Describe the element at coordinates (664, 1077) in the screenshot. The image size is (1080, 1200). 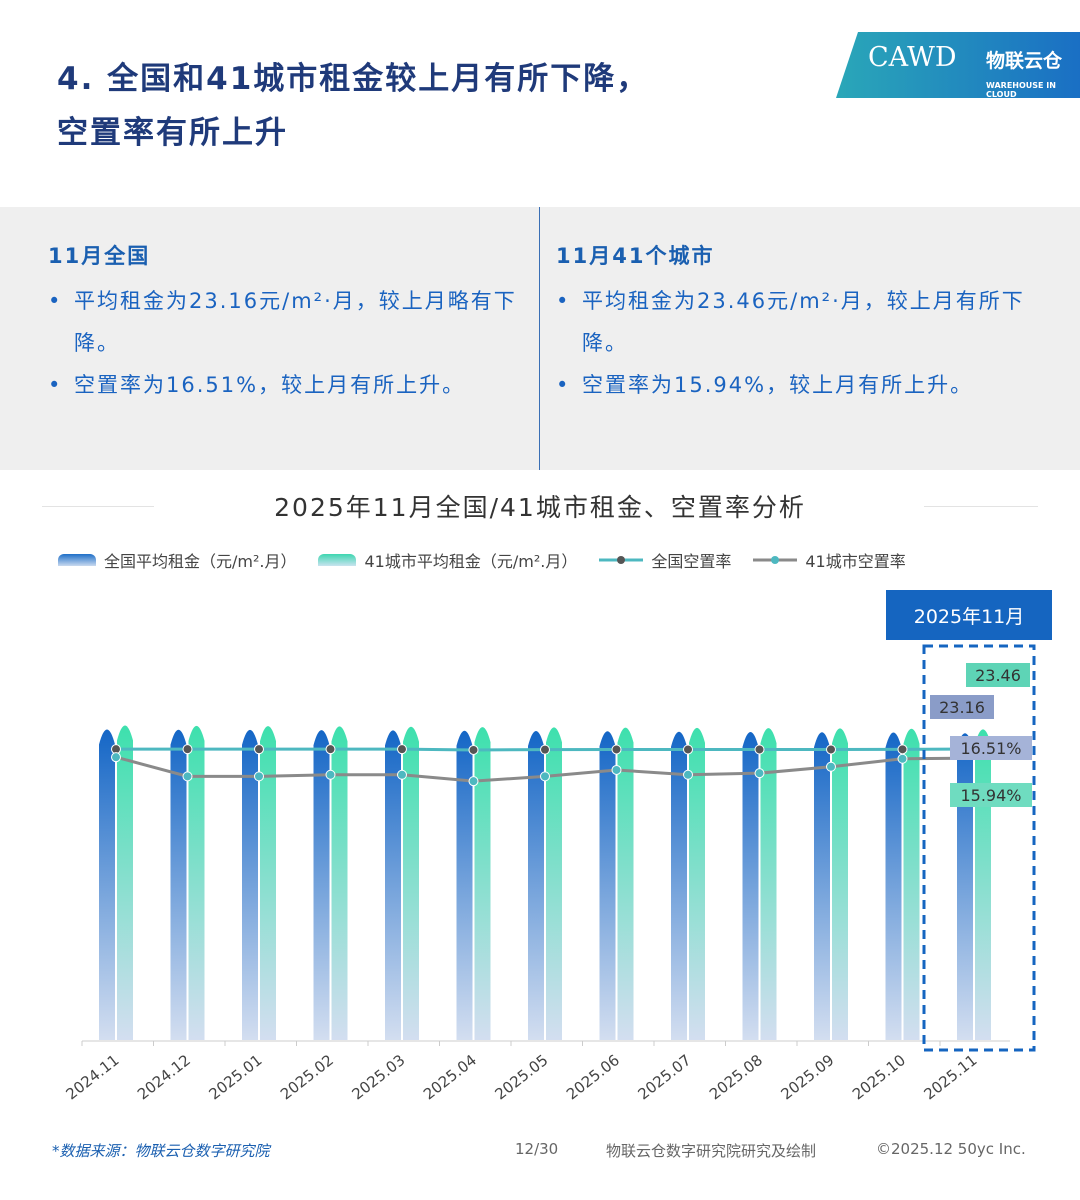
I see `x-tick-label: 2025.07` at that location.